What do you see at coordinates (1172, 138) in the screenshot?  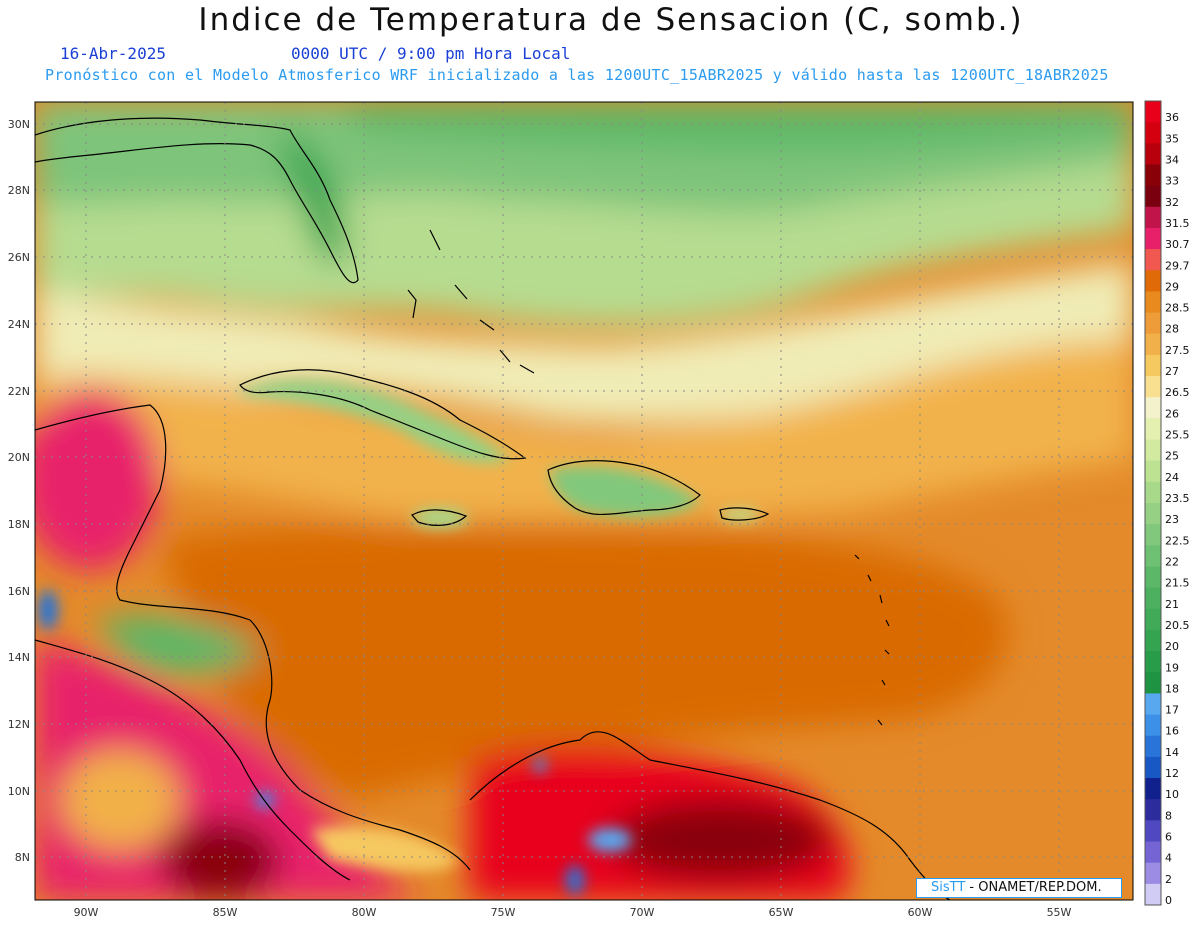 I see `colorbar-label: 35` at bounding box center [1172, 138].